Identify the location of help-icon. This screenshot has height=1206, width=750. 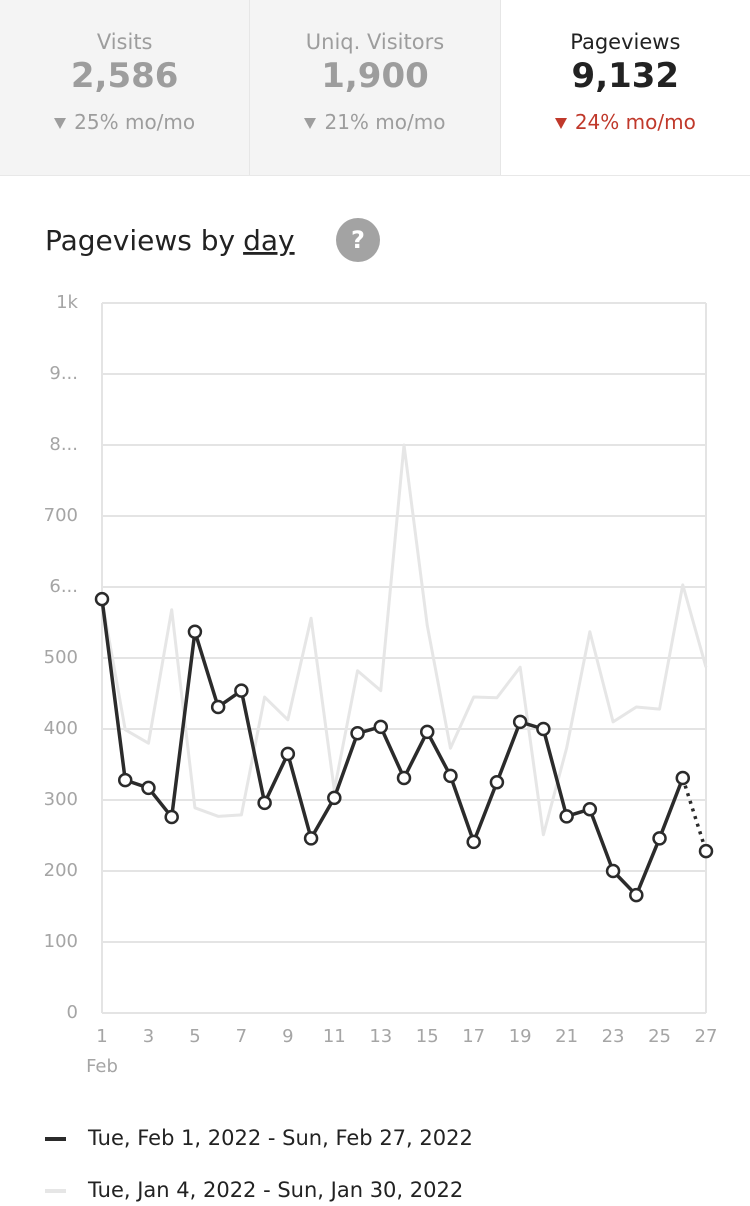
(358, 240).